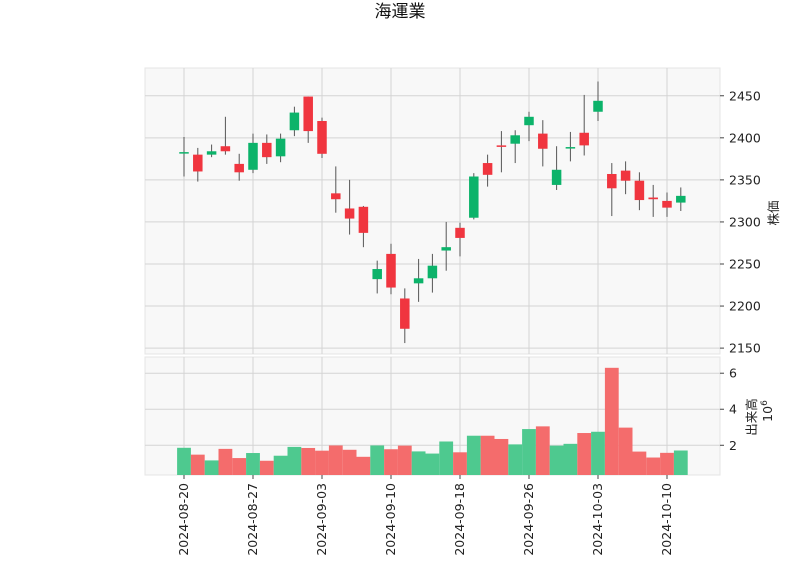  I want to click on x-tick-label: 2024-10-10, so click(666, 519).